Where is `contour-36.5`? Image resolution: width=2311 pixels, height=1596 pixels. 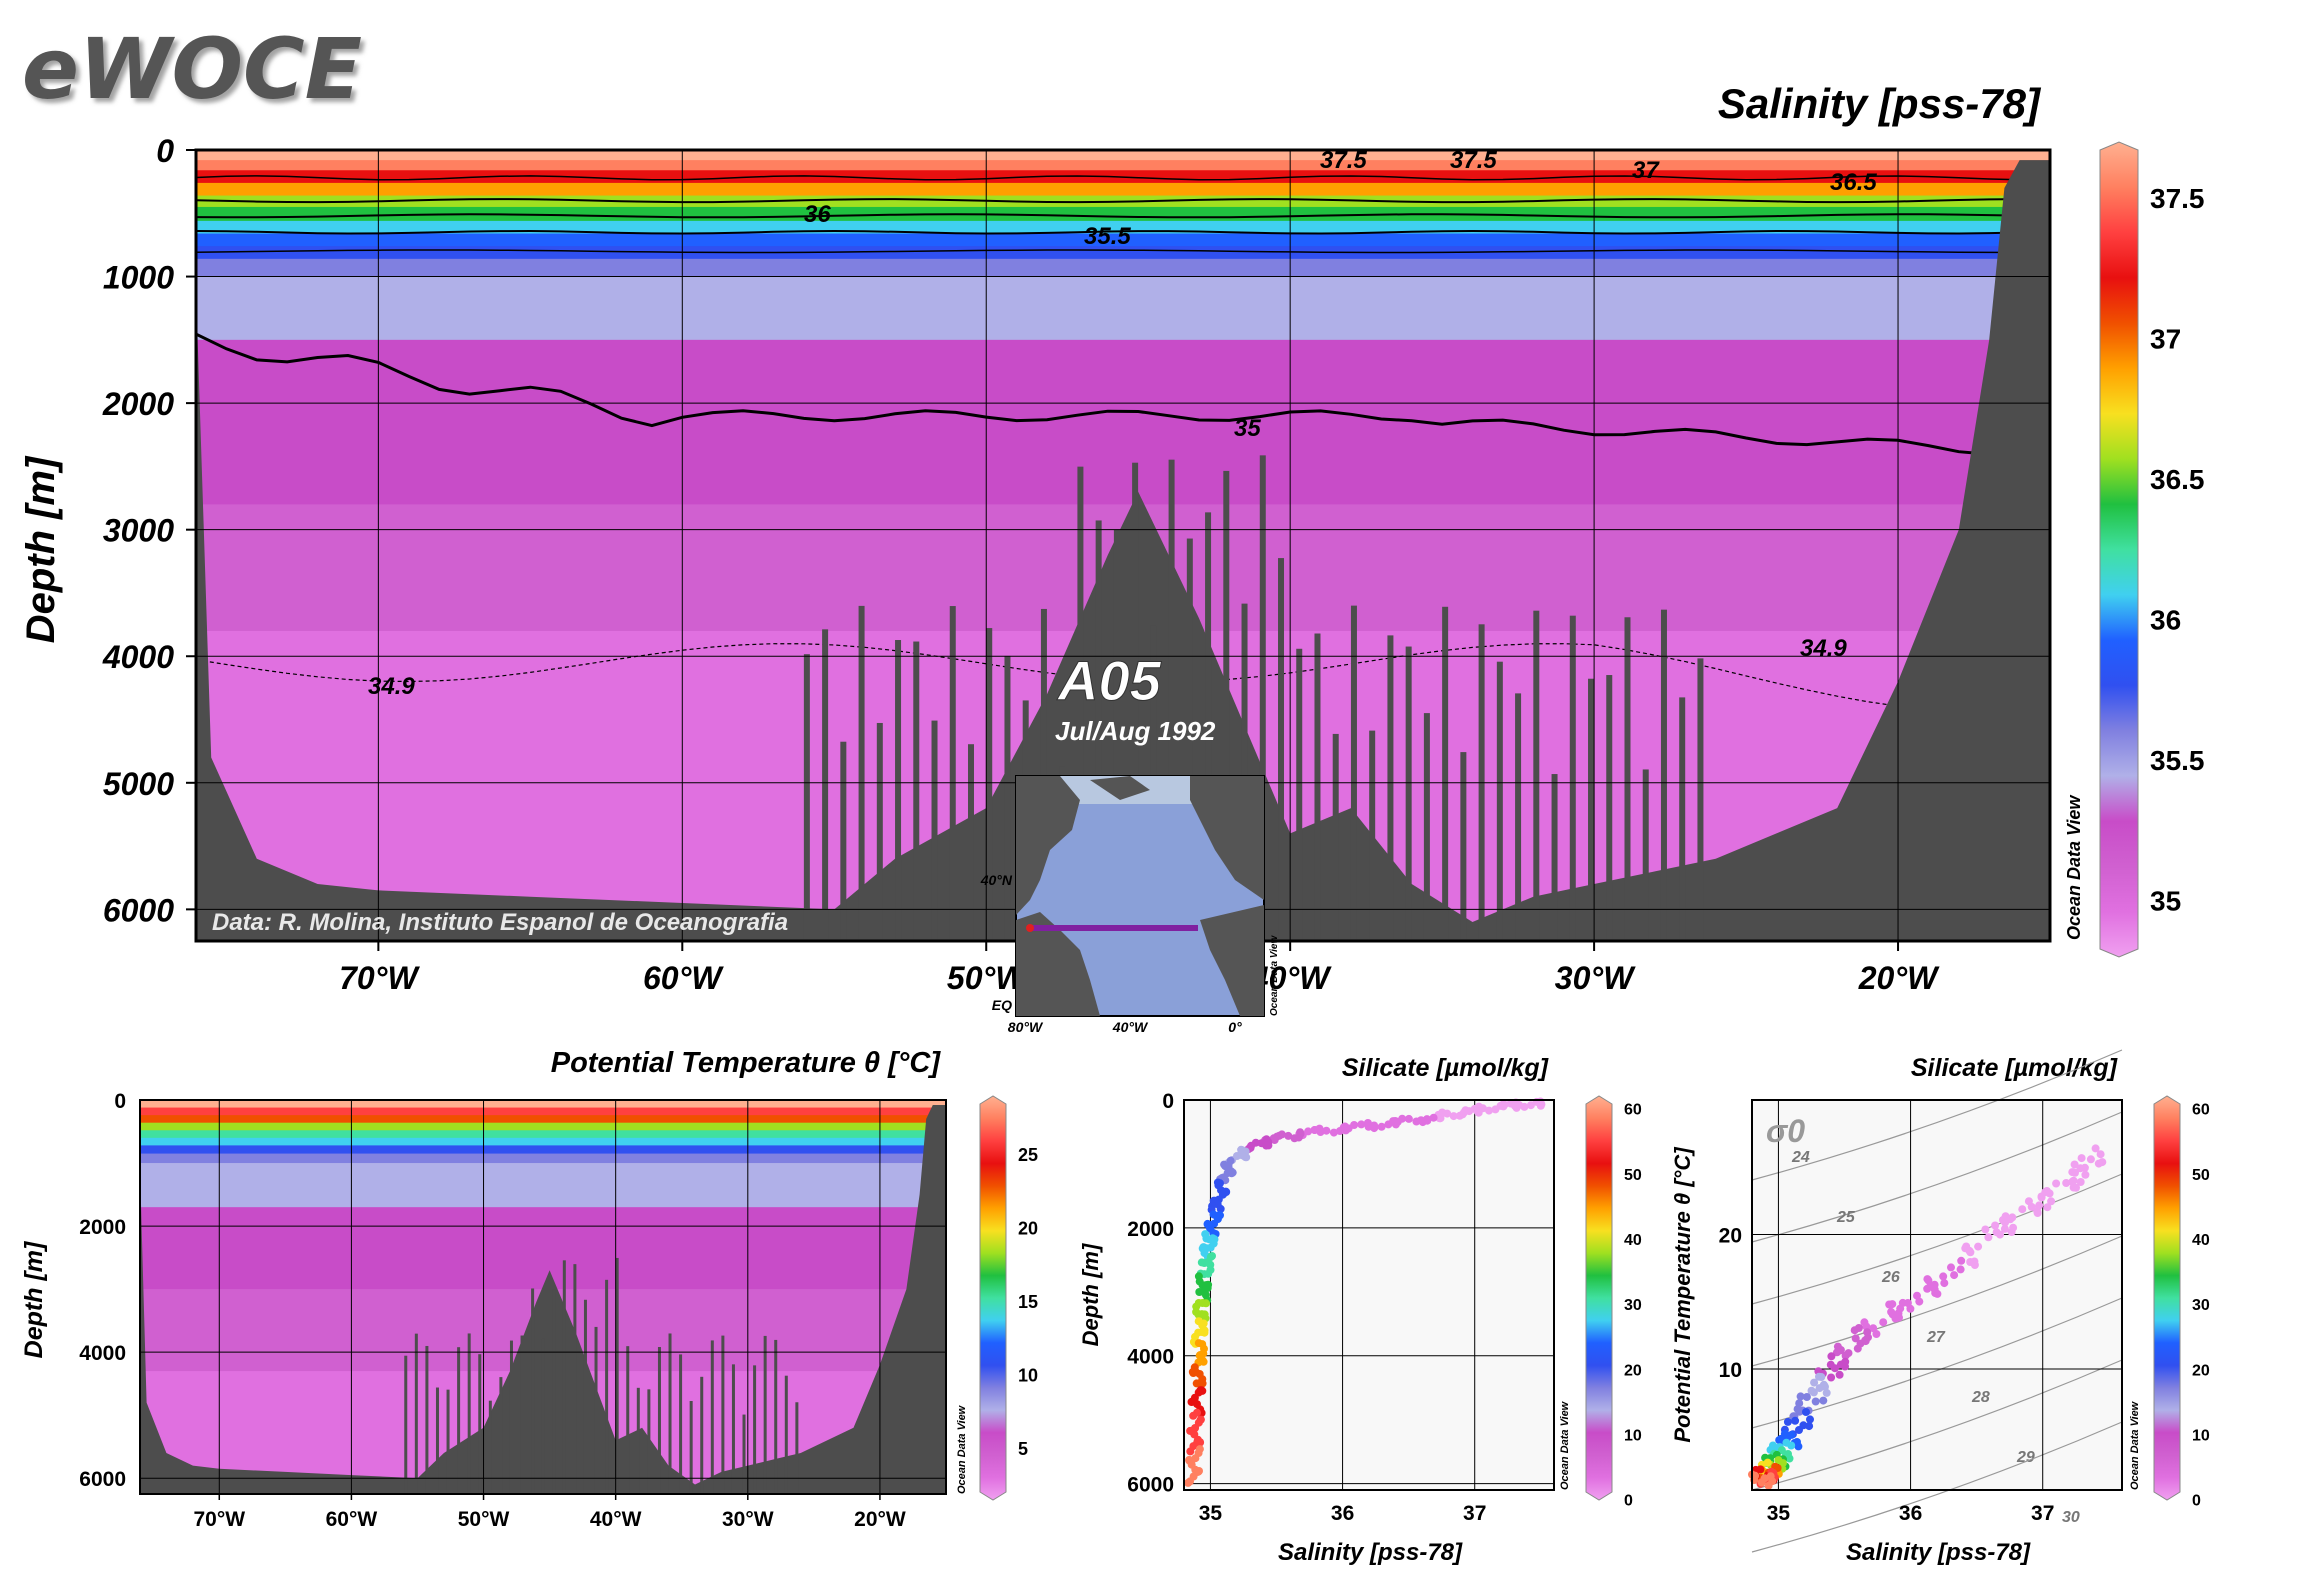
contour-36.5 is located at coordinates (1123, 201).